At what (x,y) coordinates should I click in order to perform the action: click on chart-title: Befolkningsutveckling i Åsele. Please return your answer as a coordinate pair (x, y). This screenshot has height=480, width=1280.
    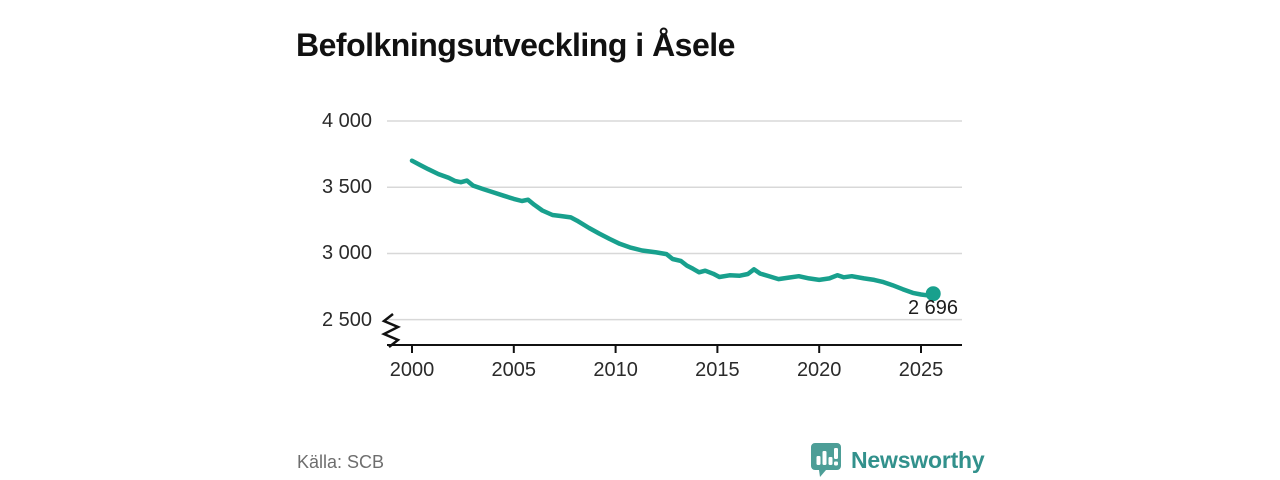
    Looking at the image, I should click on (515, 45).